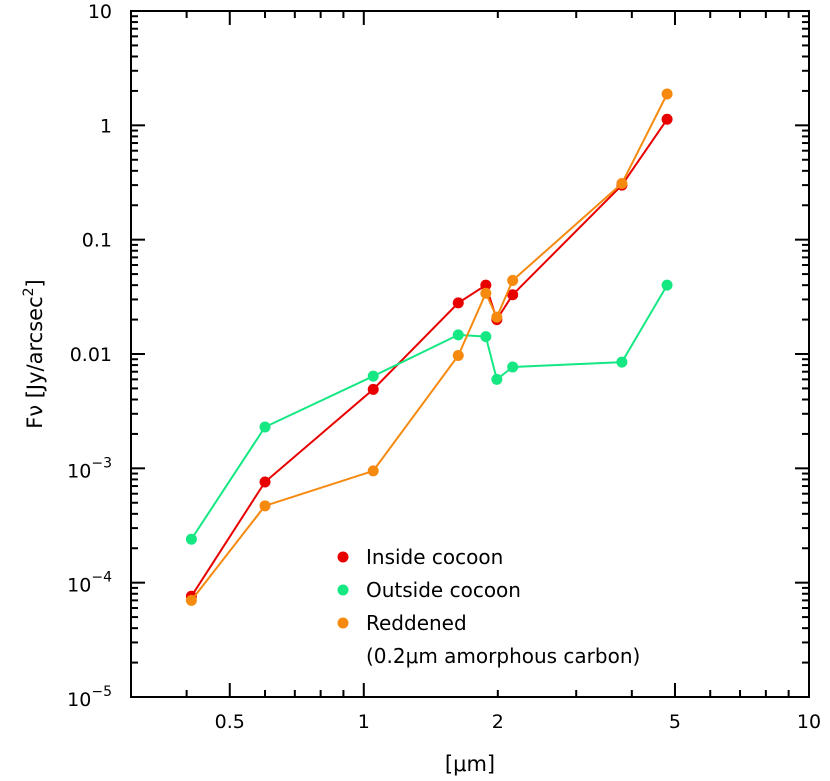 Image resolution: width=830 pixels, height=781 pixels. Describe the element at coordinates (434, 557) in the screenshot. I see `legend-label: Inside cocoon` at that location.